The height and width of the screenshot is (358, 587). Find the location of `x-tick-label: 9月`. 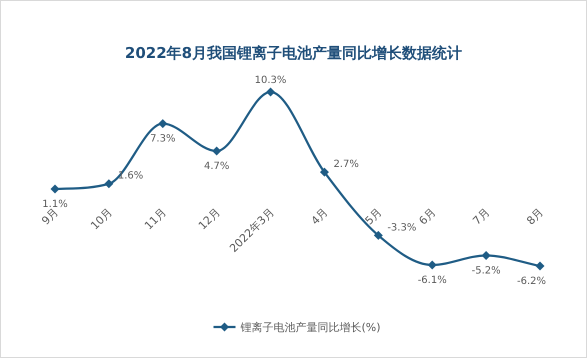

x-tick-label: 9月 is located at coordinates (50, 217).